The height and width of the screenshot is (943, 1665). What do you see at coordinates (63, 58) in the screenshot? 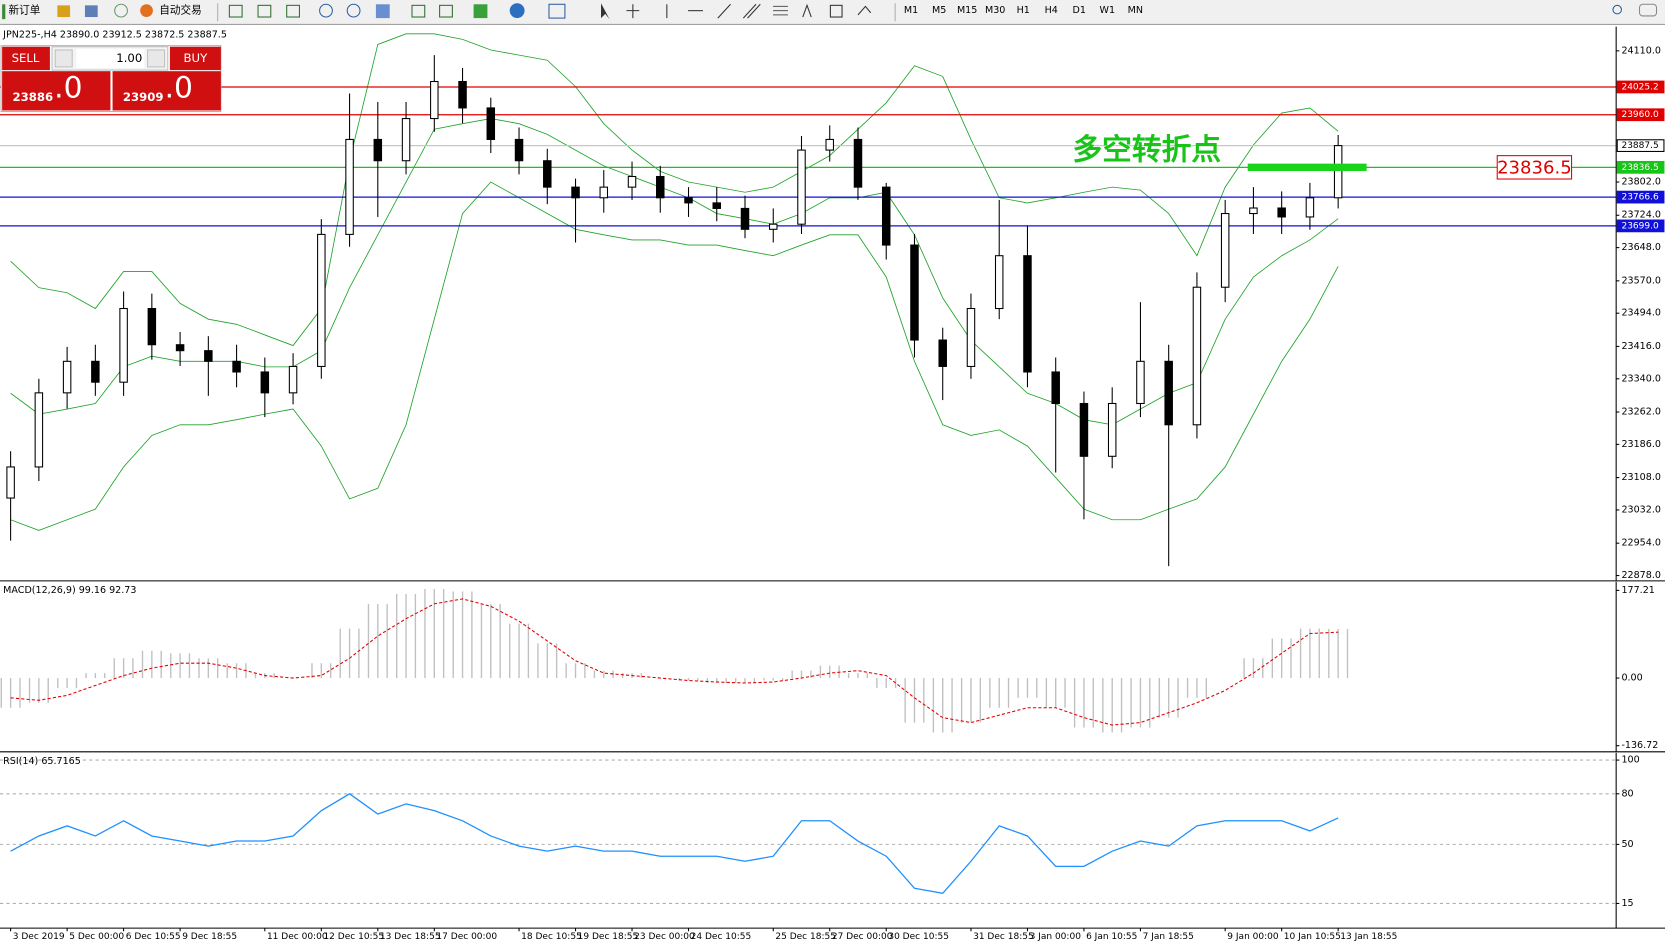
I see `volume-down` at bounding box center [63, 58].